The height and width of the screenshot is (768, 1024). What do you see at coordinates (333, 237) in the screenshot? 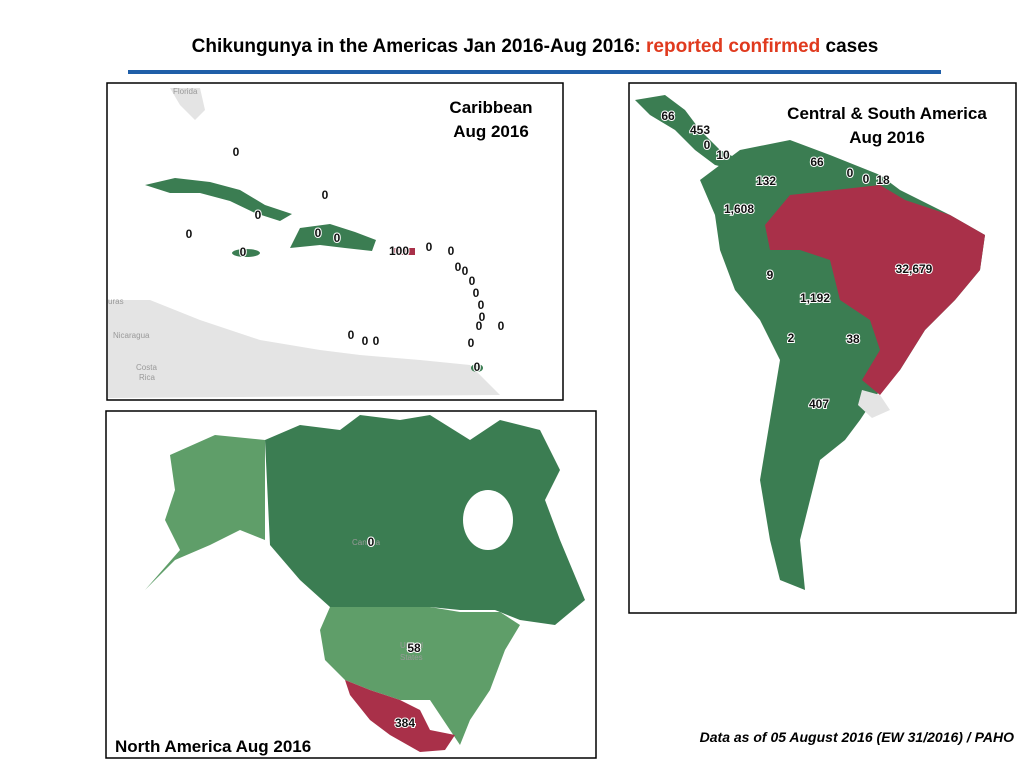
I see `island-hispaniola` at bounding box center [333, 237].